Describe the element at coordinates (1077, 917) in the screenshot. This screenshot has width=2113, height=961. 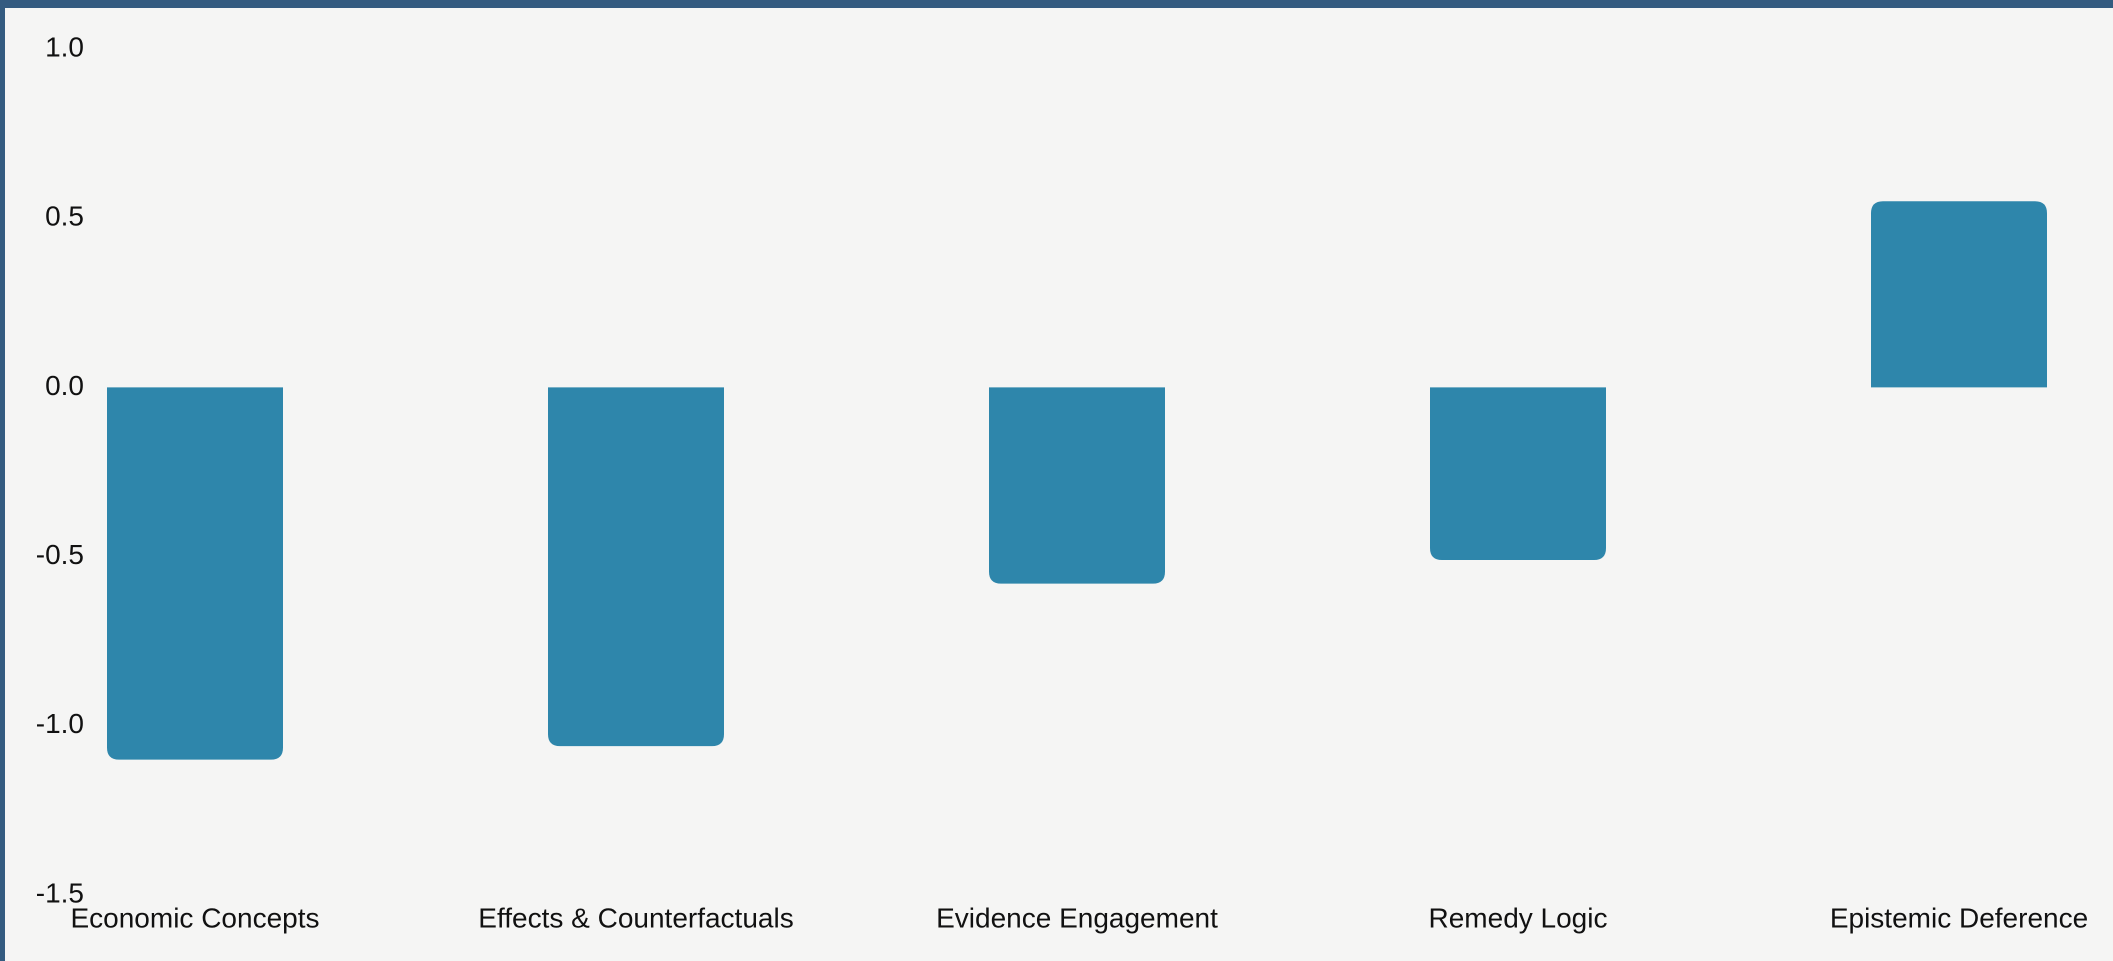
I see `x-tick-label: Evidence Engagement` at that location.